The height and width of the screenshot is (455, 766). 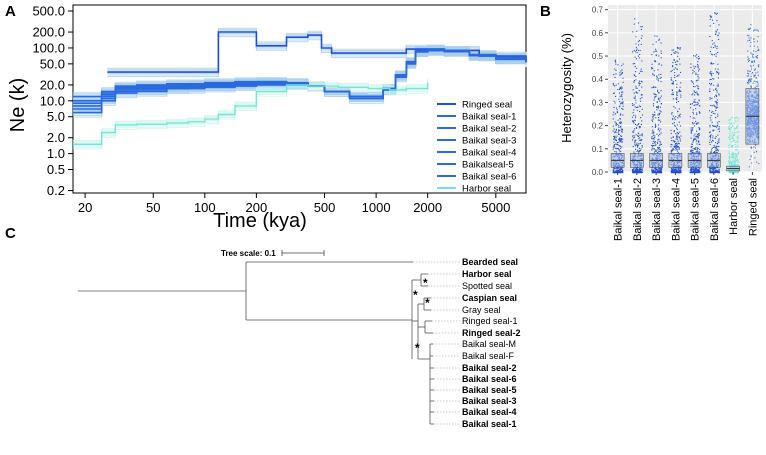 What do you see at coordinates (52, 84) in the screenshot?
I see `a-y-tick-label: 20.0` at bounding box center [52, 84].